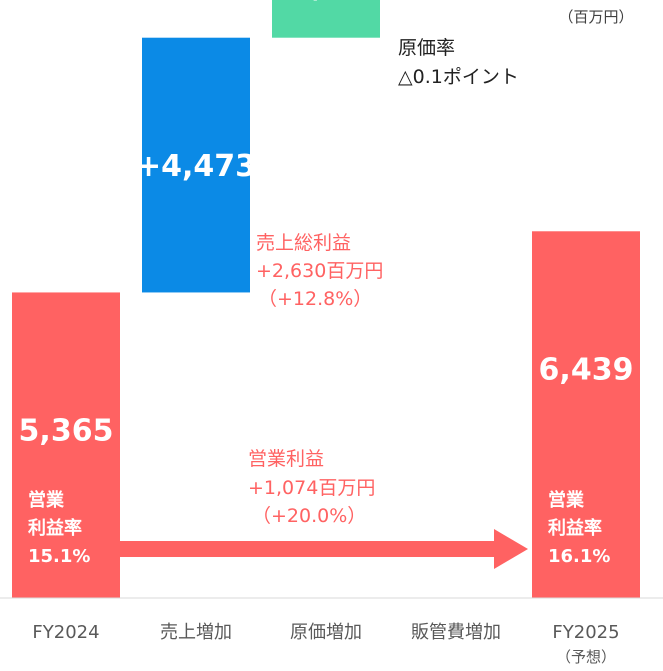 The width and height of the screenshot is (663, 671). What do you see at coordinates (323, 549) in the screenshot?
I see `growth-arrow` at bounding box center [323, 549].